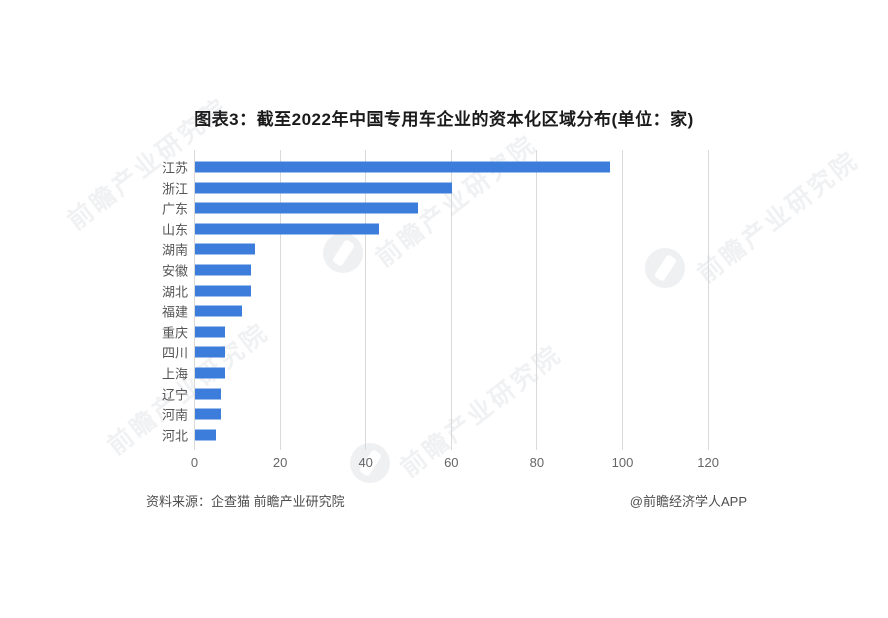  Describe the element at coordinates (306, 208) in the screenshot. I see `bar-广东` at that location.